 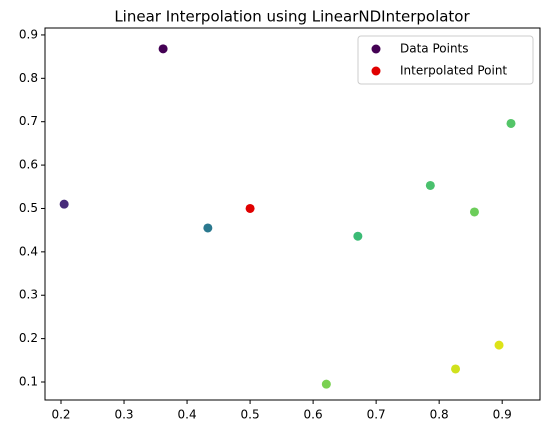 I want to click on x-tick-label: 0.5, so click(x=250, y=415).